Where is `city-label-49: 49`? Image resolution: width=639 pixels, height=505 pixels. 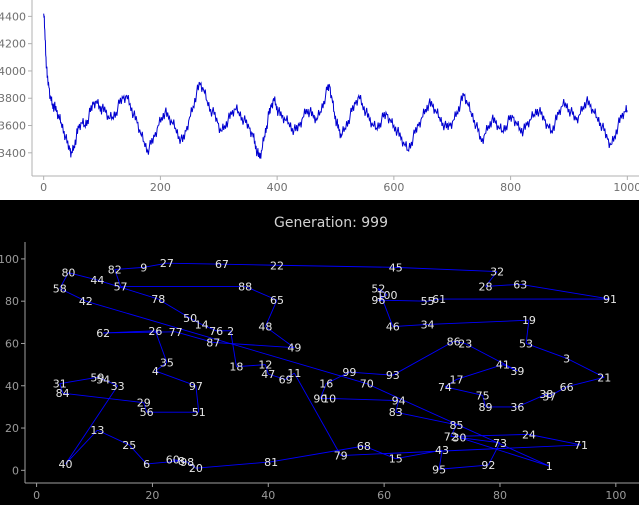
city-label-49: 49 is located at coordinates (294, 348).